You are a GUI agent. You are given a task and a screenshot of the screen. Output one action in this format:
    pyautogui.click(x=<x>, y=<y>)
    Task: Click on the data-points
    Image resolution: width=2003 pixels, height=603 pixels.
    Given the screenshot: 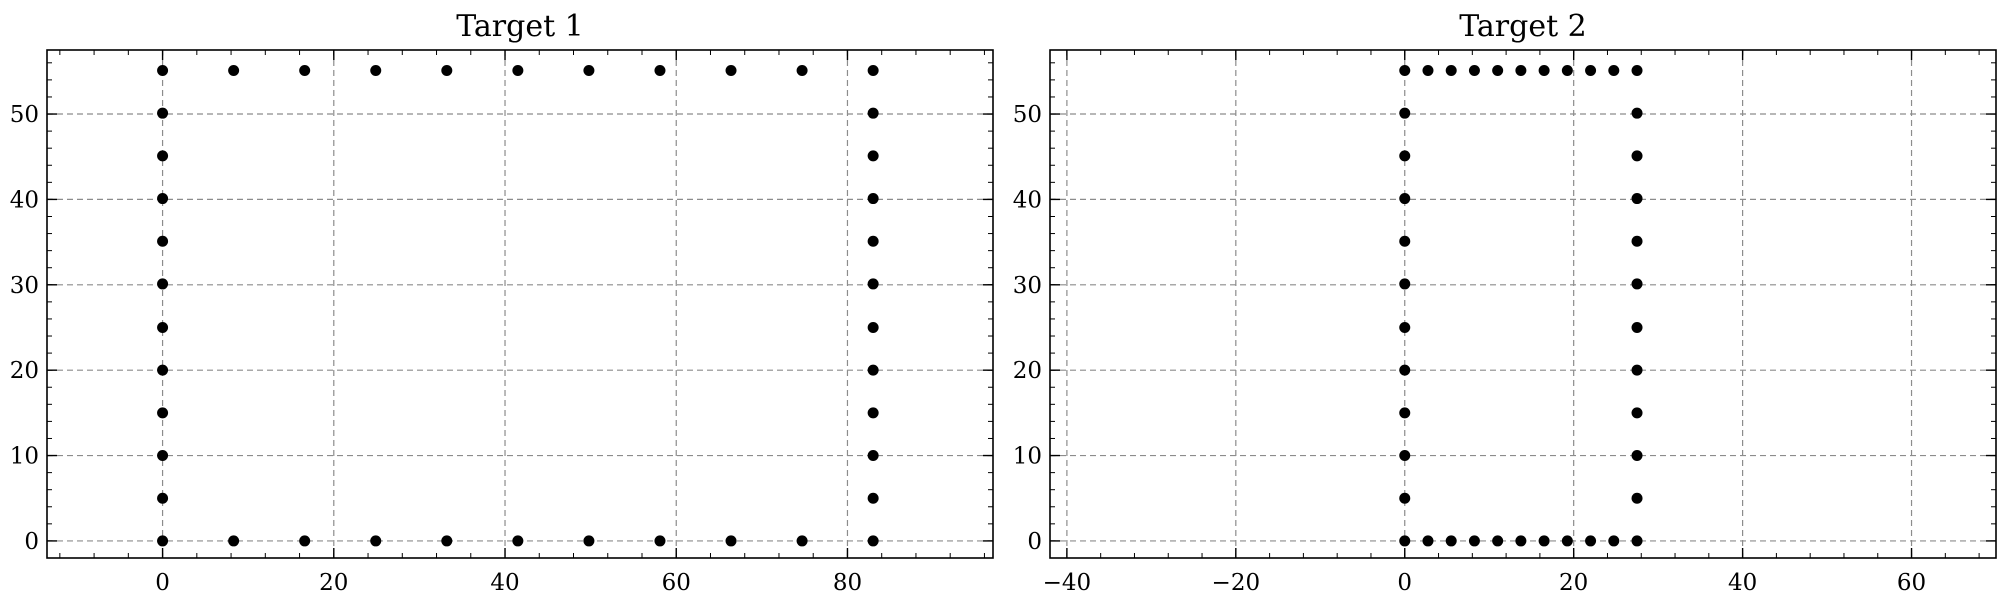 What is the action you would take?
    pyautogui.click(x=1521, y=305)
    